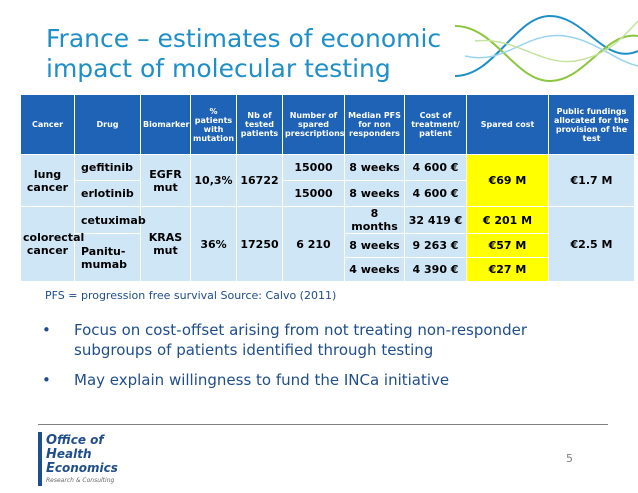  What do you see at coordinates (47, 180) in the screenshot?
I see `cell-cancer-lung: lung cancer` at bounding box center [47, 180].